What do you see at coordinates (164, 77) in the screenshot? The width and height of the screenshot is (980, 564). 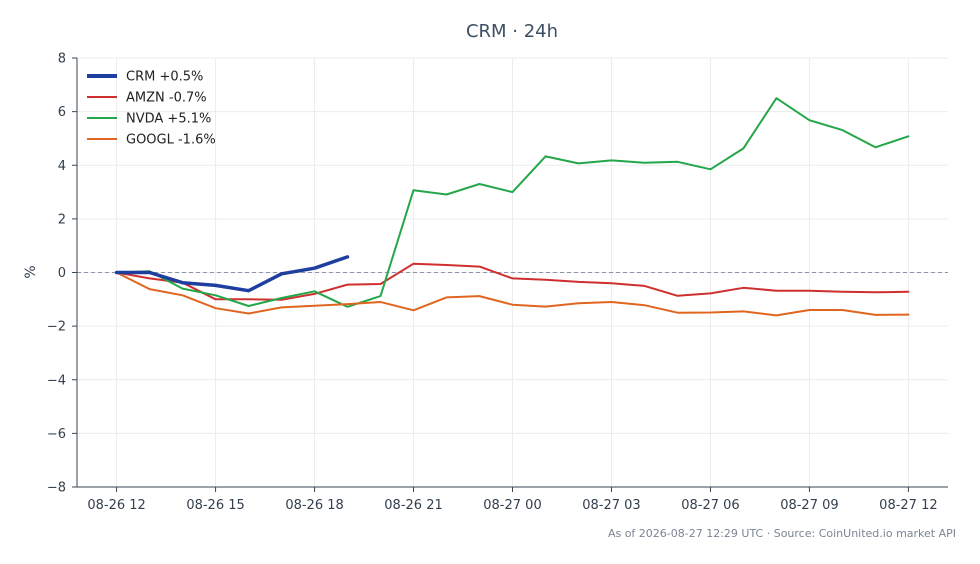 I see `legend-label-crm: CRM +0.5%` at bounding box center [164, 77].